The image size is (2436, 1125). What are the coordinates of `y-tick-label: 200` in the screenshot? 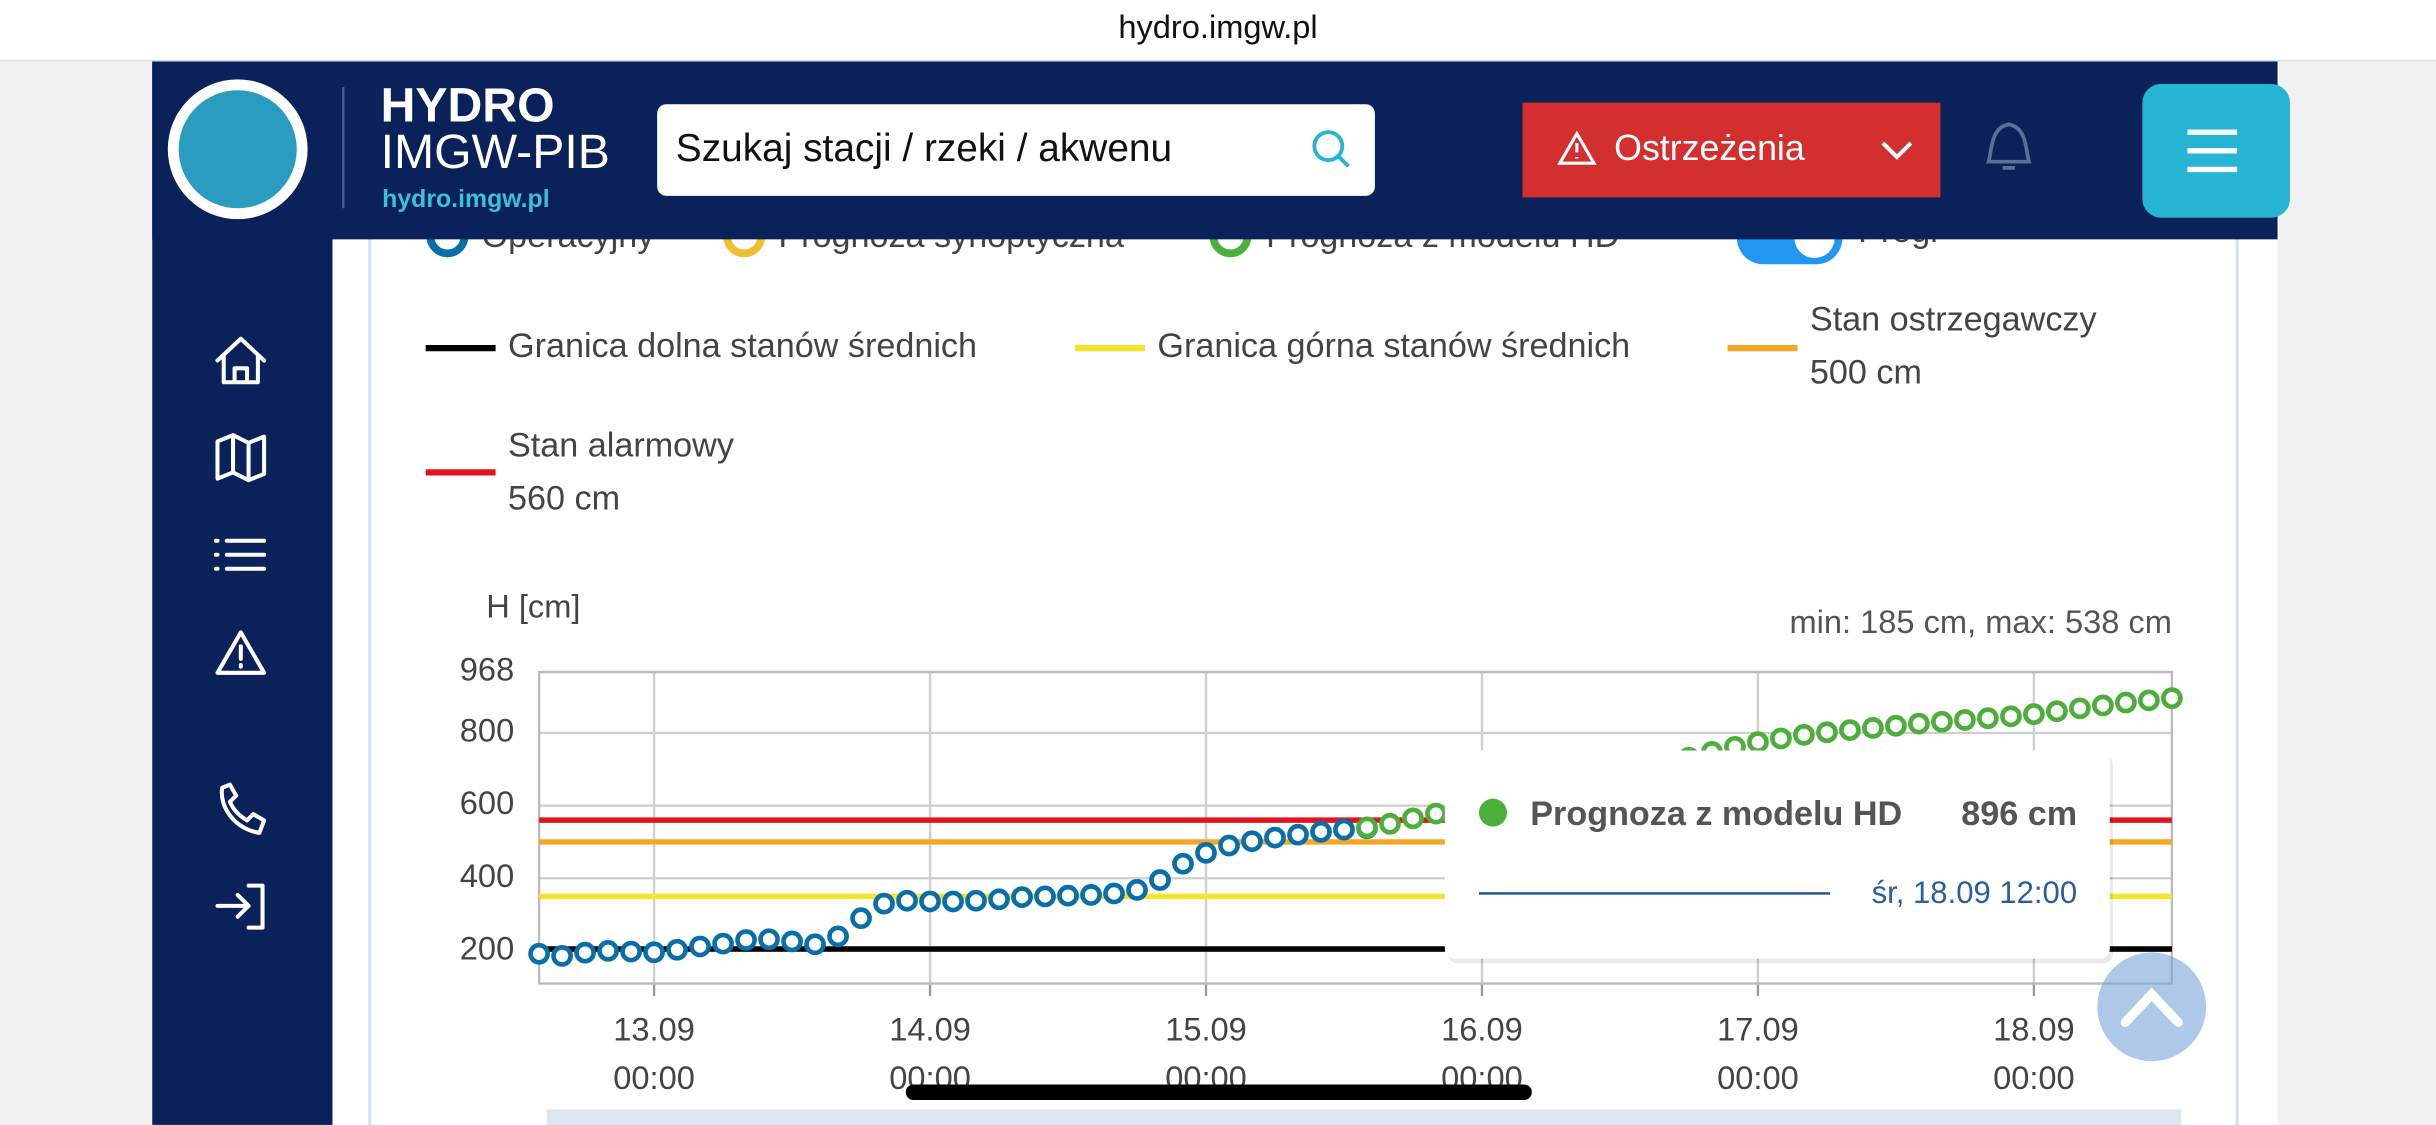 It's located at (487, 947).